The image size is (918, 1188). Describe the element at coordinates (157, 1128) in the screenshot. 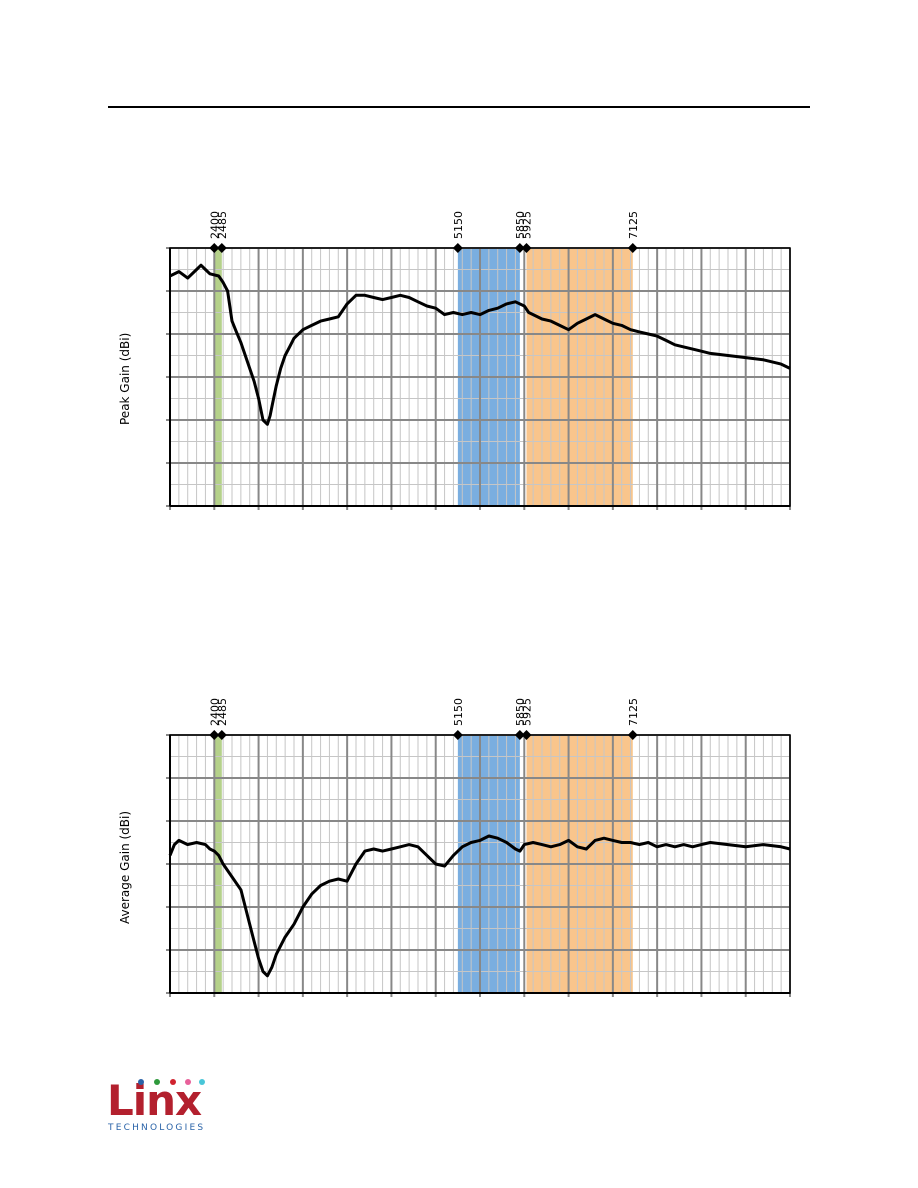

I see `logo-subtitle: TECHNOLOGIES` at that location.